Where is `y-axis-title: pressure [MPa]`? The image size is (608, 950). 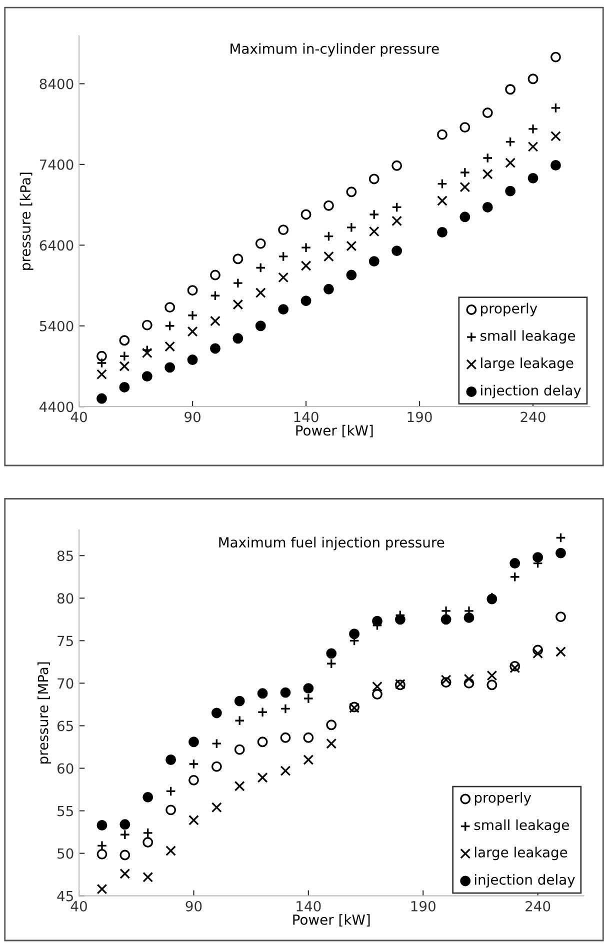 y-axis-title: pressure [MPa] is located at coordinates (44, 713).